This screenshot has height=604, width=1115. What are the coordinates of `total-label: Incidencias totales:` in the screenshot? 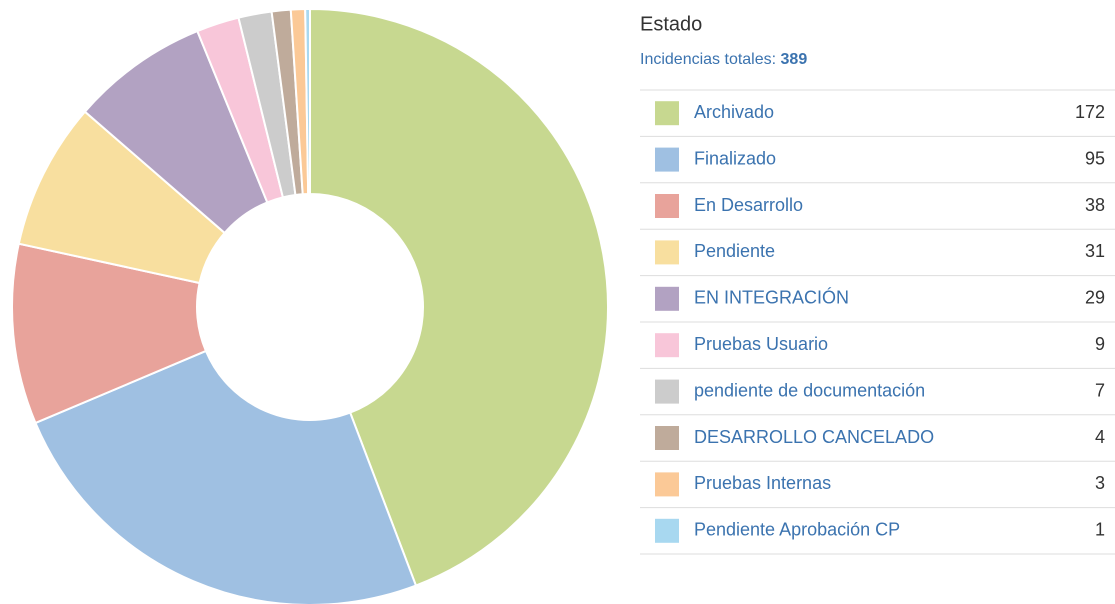 It's located at (708, 59).